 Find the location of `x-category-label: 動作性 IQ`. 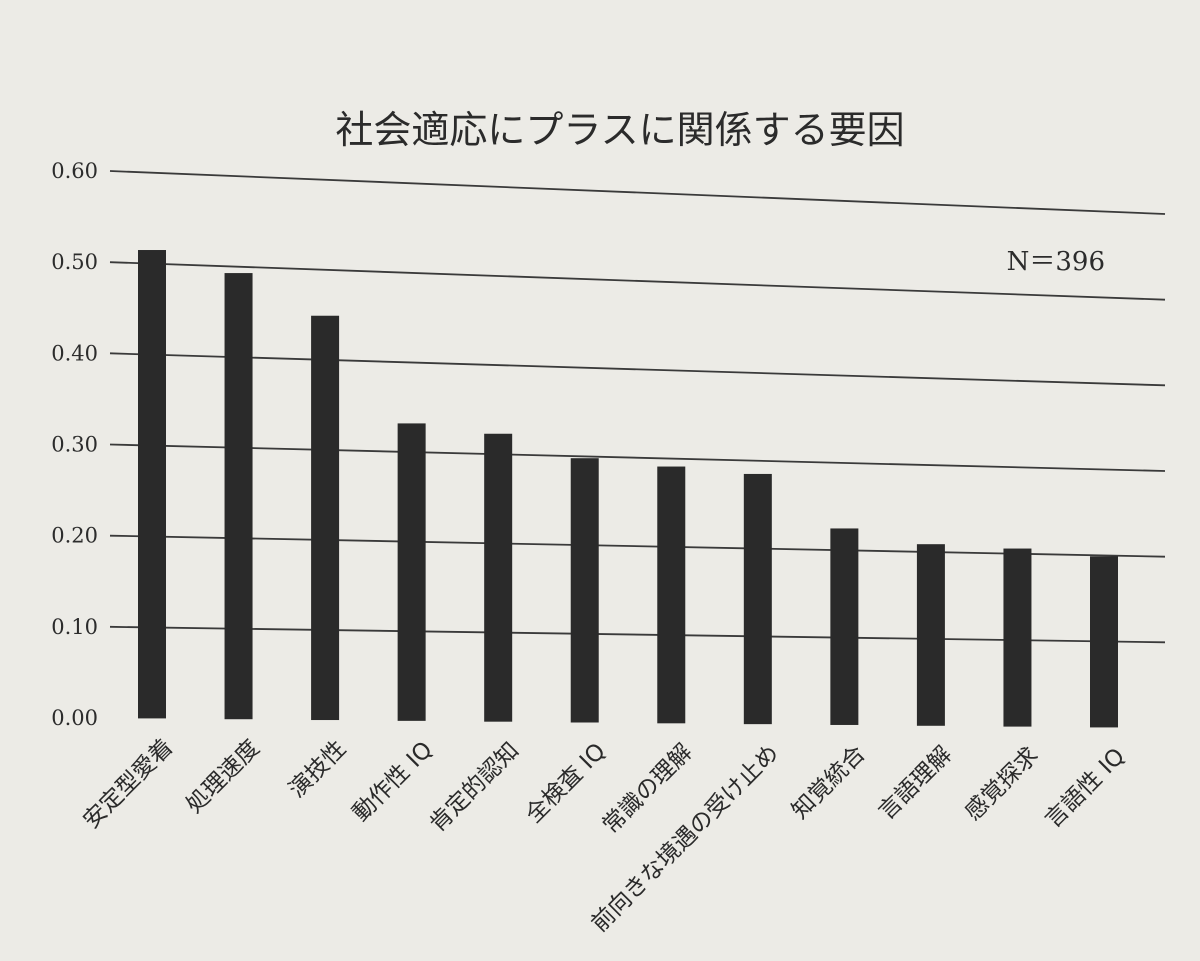

x-category-label: 動作性 IQ is located at coordinates (393, 782).